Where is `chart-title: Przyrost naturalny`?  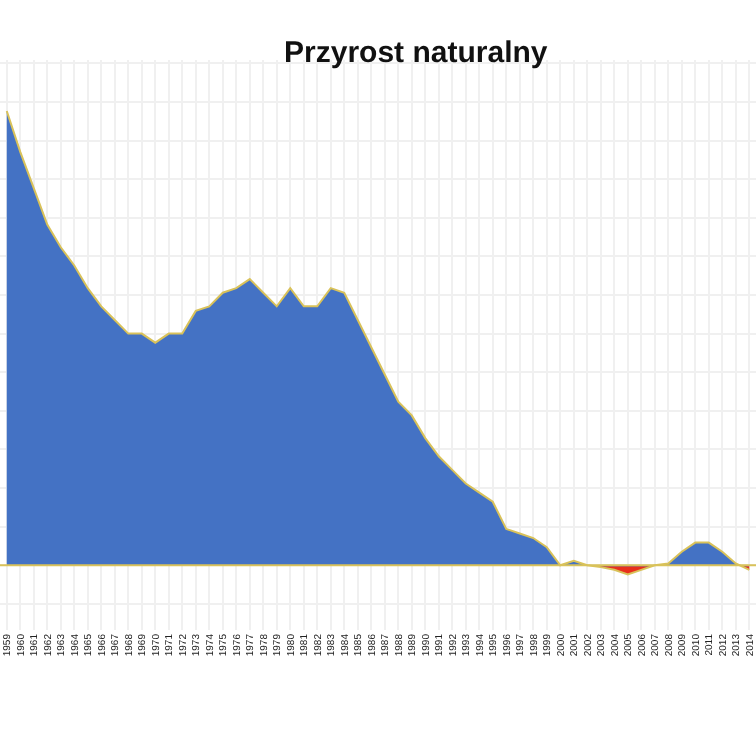
chart-title: Przyrost naturalny is located at coordinates (416, 53).